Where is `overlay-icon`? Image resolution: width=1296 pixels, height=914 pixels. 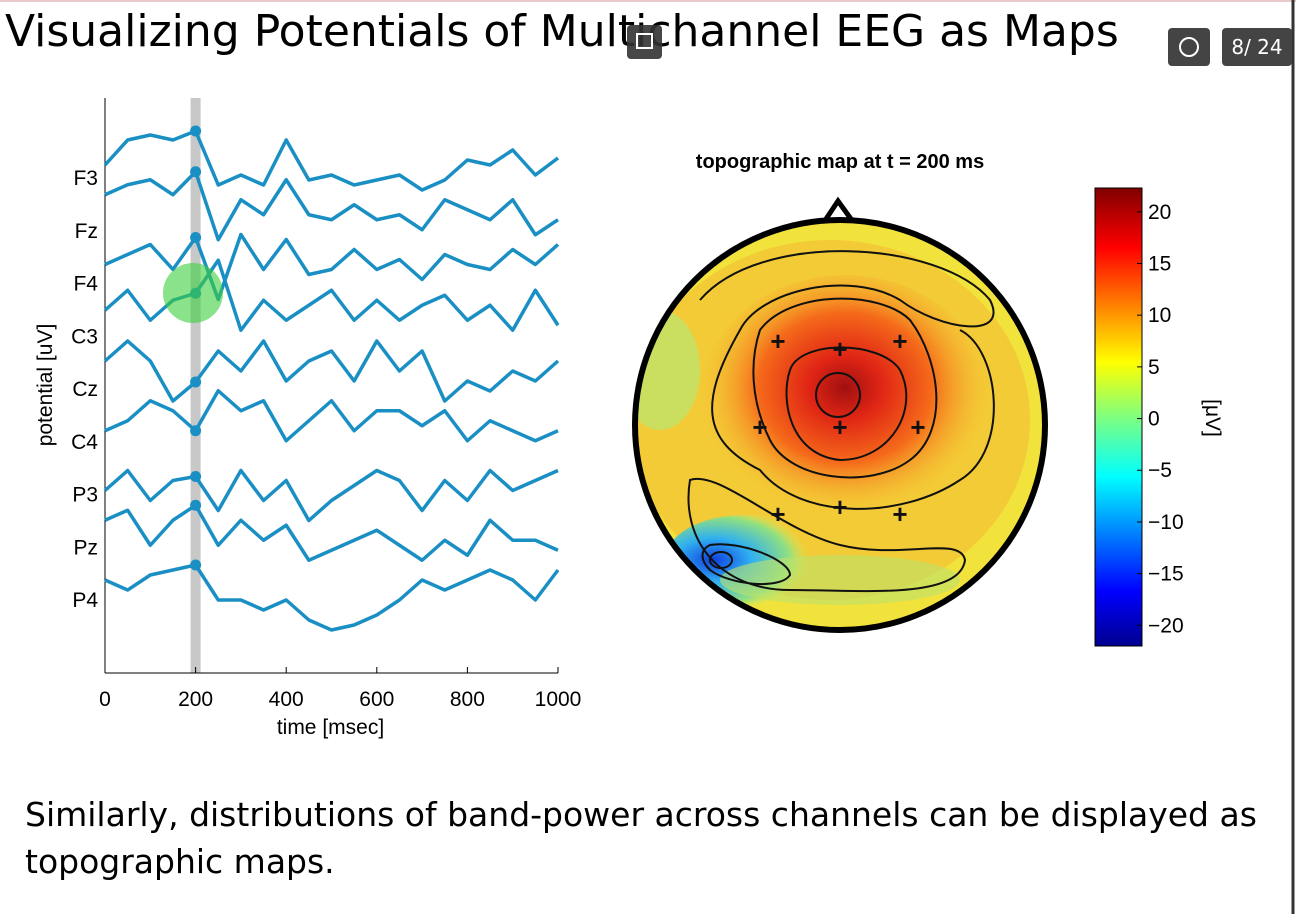
overlay-icon is located at coordinates (644, 42).